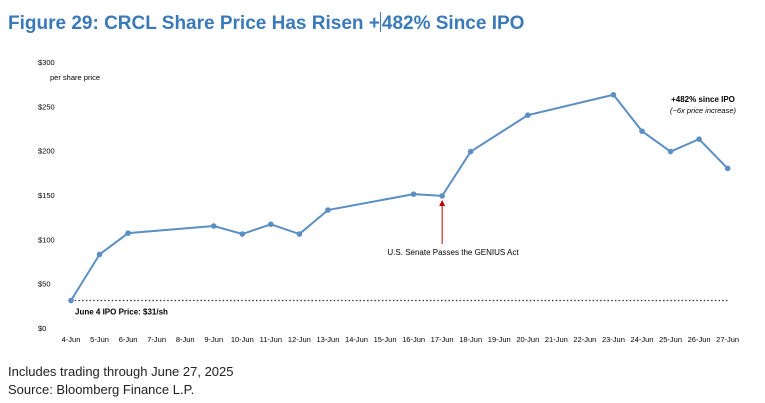 The height and width of the screenshot is (403, 765). I want to click on footnote-source: Source: Bloomberg Finance L.P., so click(101, 389).